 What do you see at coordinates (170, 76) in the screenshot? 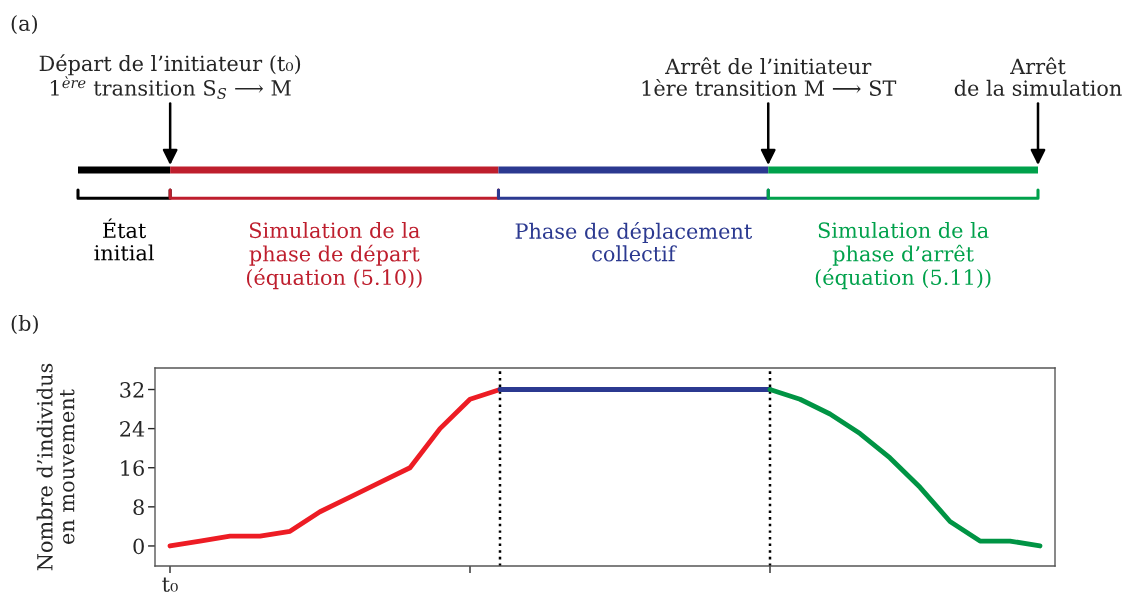
I see `text: Départ de l’initiateur (t₀) 1$^{ère}$ transition S$_{S}$ ⟶ M` at bounding box center [170, 76].